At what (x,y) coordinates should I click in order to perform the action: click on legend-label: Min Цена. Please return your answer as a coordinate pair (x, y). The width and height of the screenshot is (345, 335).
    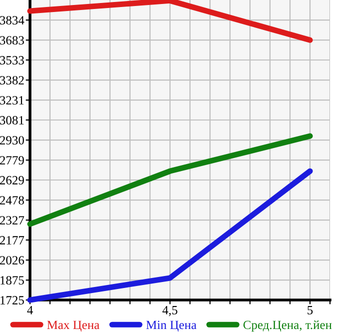
    Looking at the image, I should click on (171, 326).